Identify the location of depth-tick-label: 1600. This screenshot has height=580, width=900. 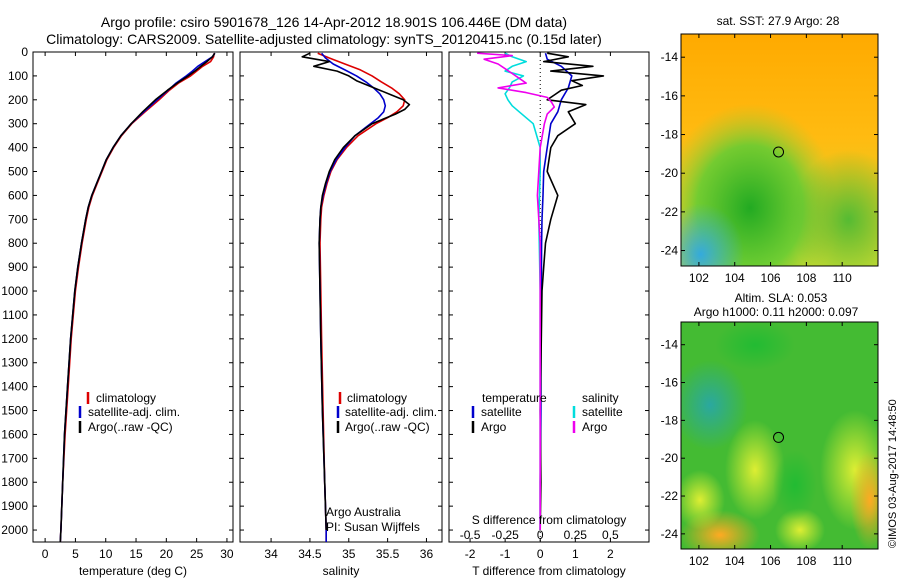
(14, 434).